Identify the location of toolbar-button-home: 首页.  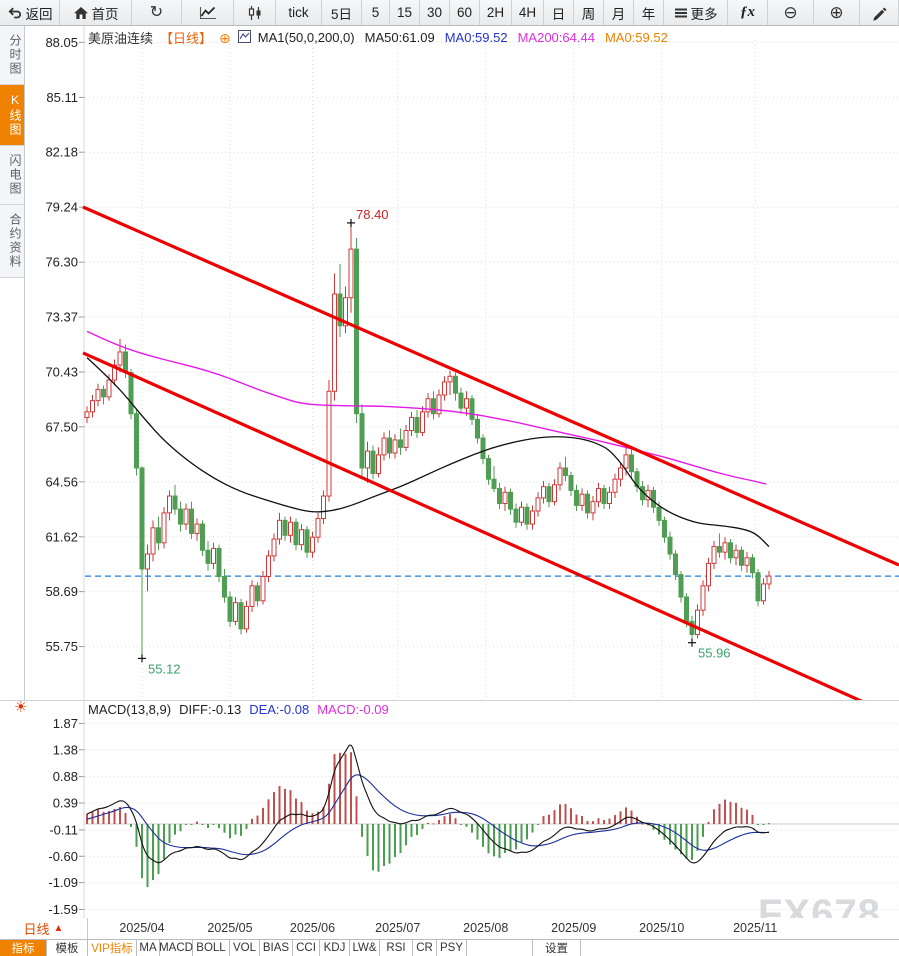
(96, 12).